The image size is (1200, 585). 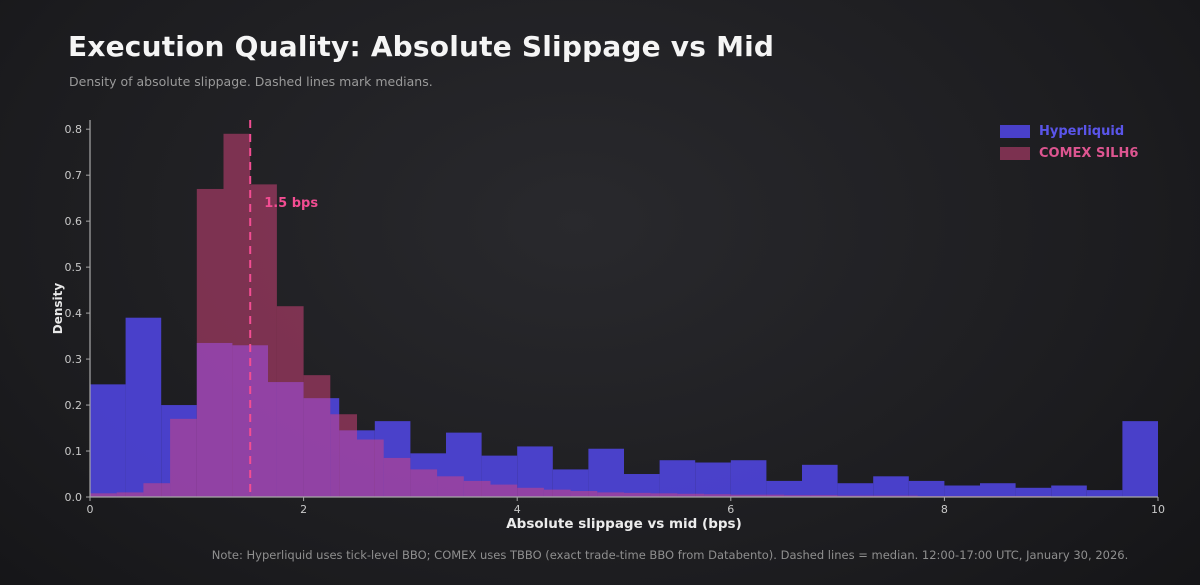 I want to click on legend-label-hyperliquid: Hyperliquid, so click(x=1082, y=131).